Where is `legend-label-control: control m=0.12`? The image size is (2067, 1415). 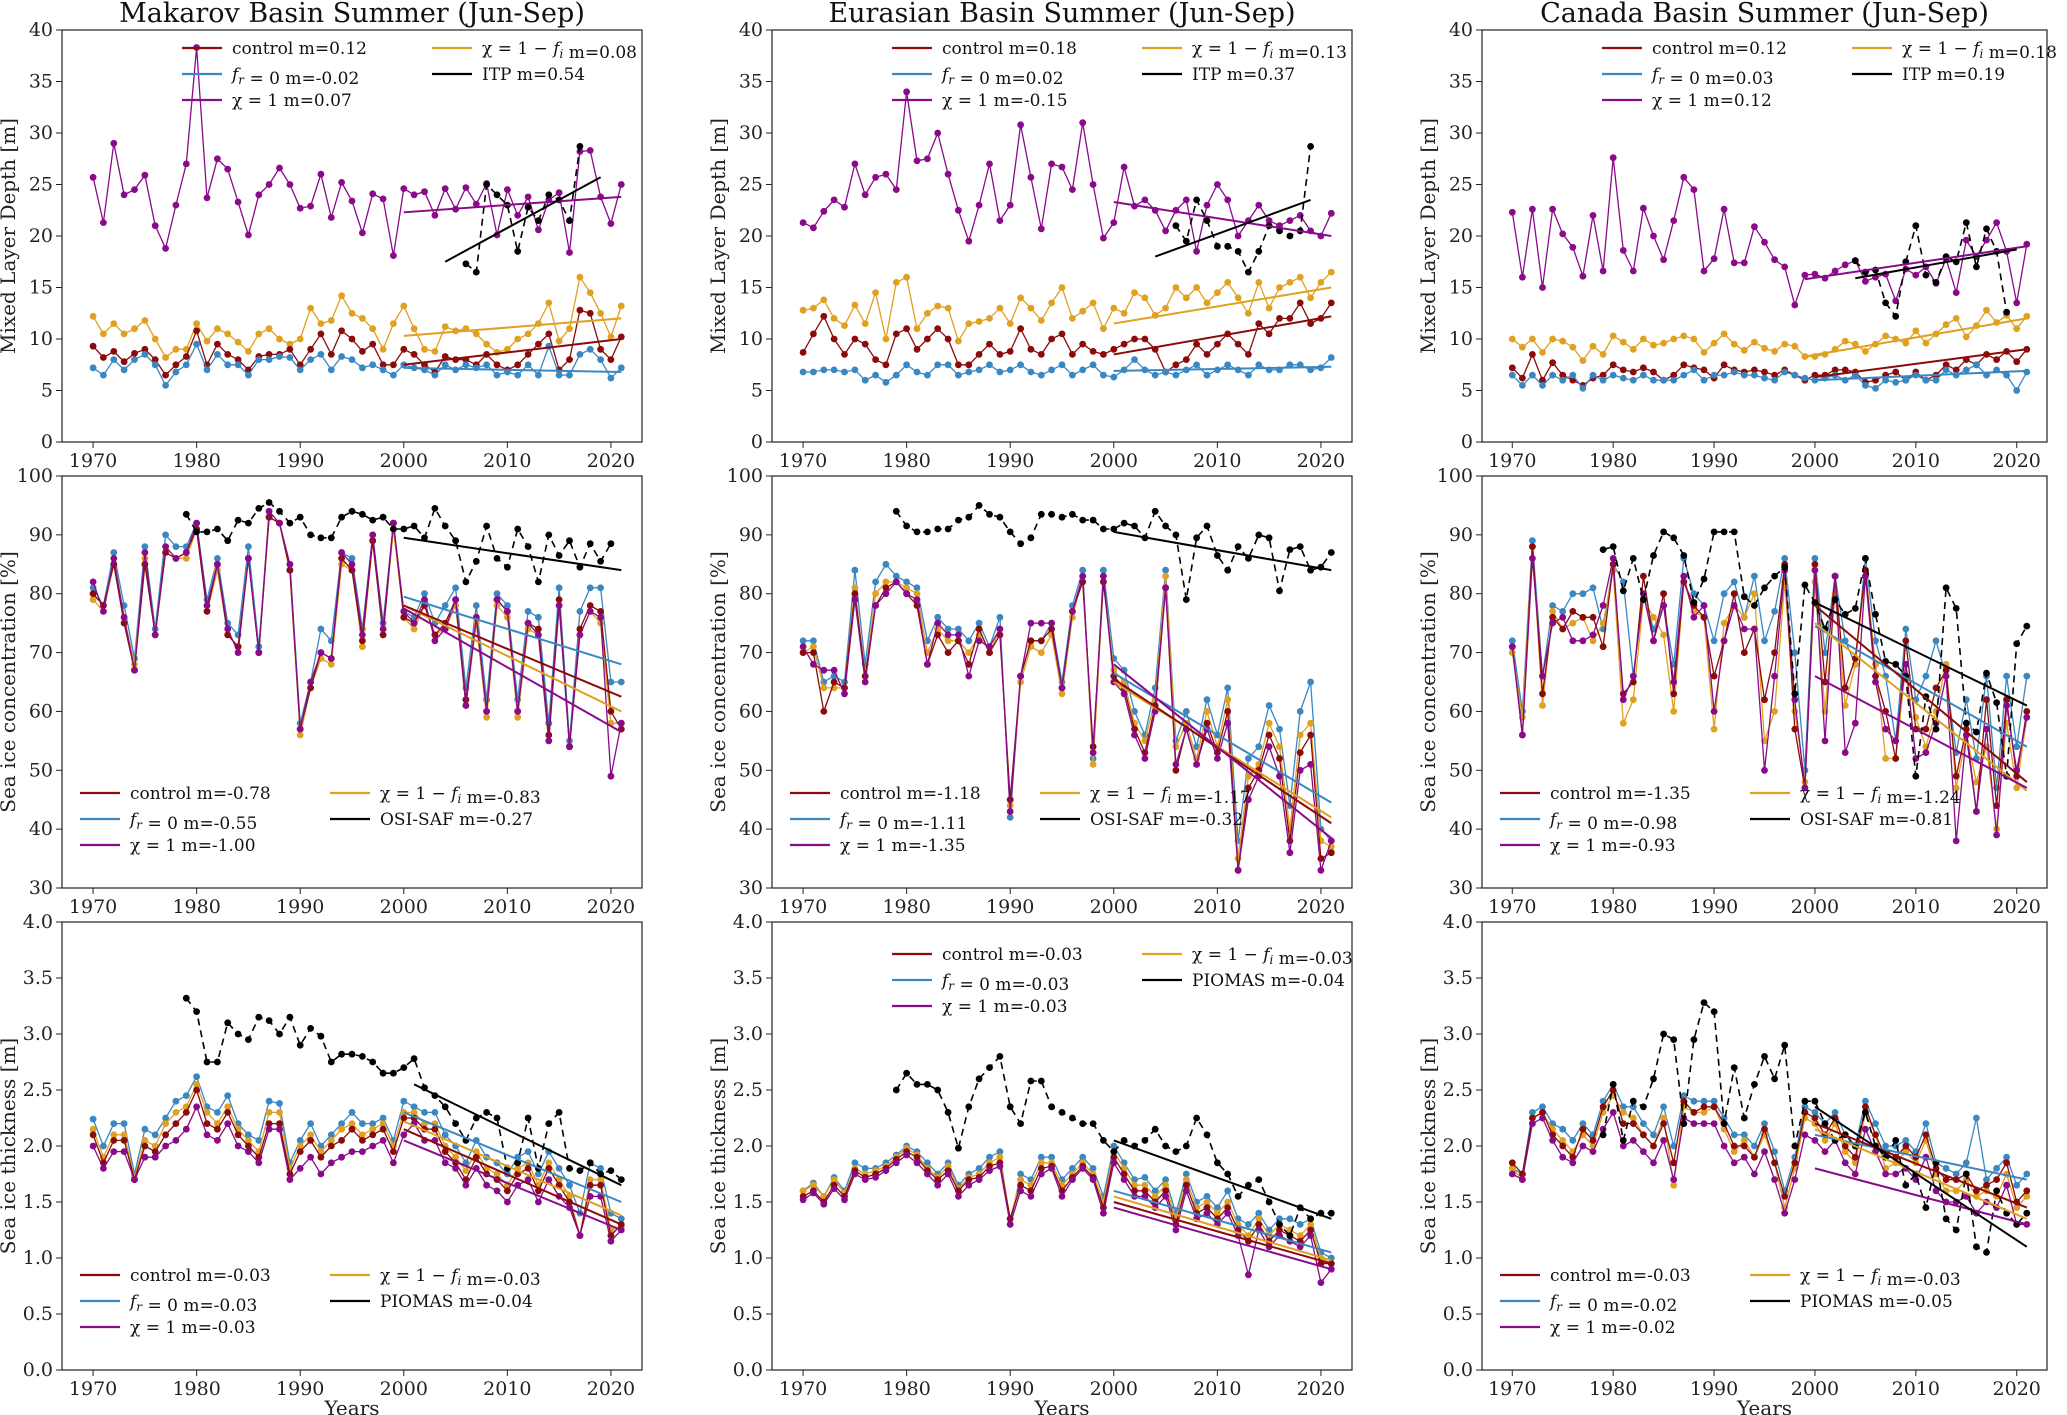 legend-label-control: control m=0.12 is located at coordinates (299, 49).